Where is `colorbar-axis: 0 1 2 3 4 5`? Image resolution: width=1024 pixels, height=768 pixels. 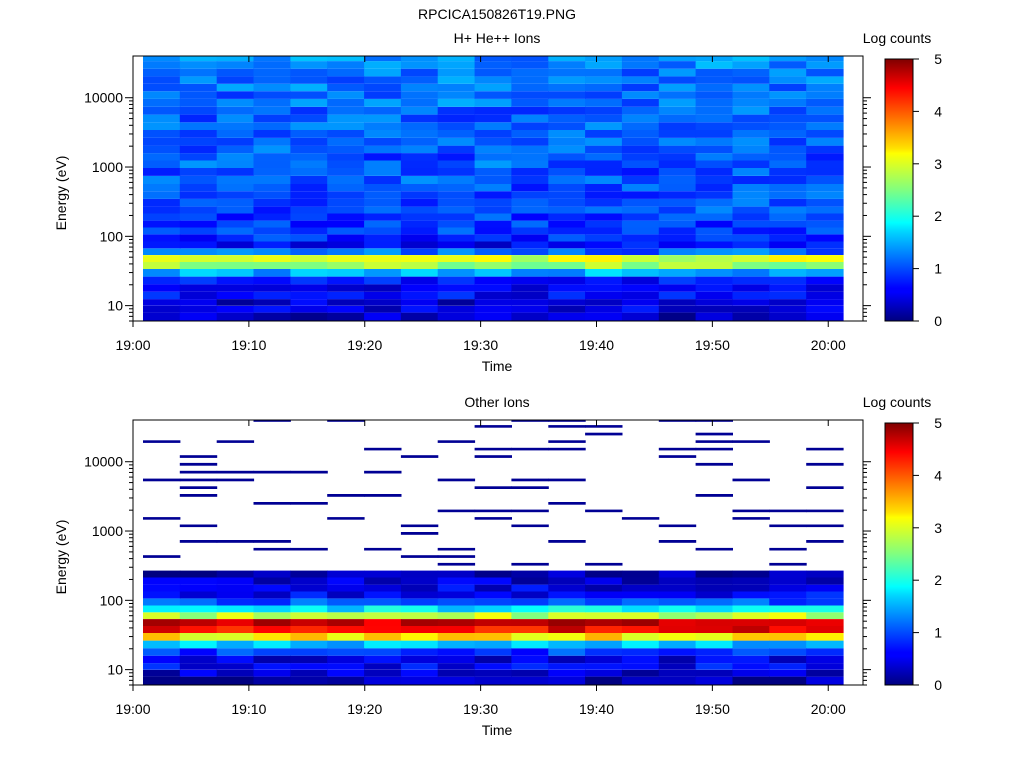 colorbar-axis: 0 1 2 3 4 5 is located at coordinates (927, 554).